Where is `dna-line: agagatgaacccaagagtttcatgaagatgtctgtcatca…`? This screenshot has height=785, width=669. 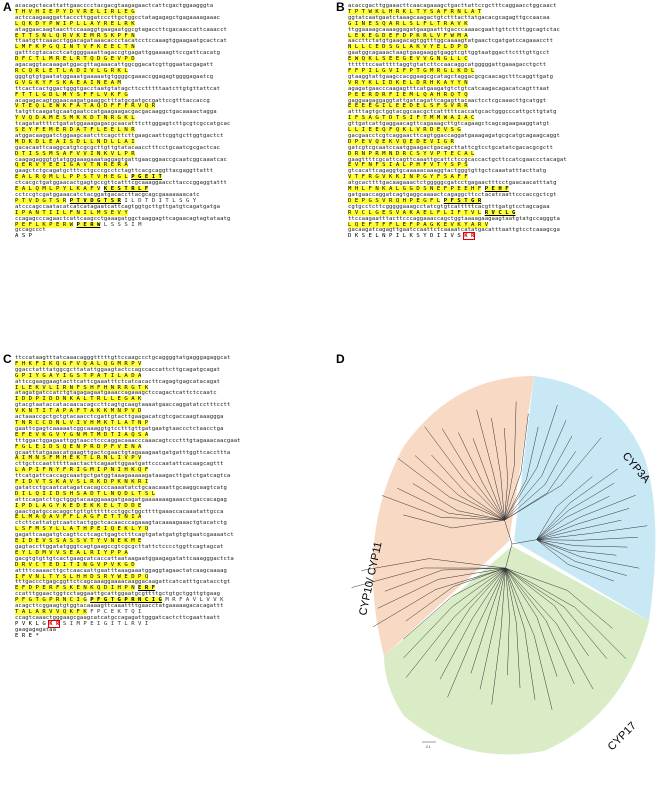
dna-line: agagatgaacccaagagtttcatgaagatgtctgtcatca… is located at coordinates (449, 88).